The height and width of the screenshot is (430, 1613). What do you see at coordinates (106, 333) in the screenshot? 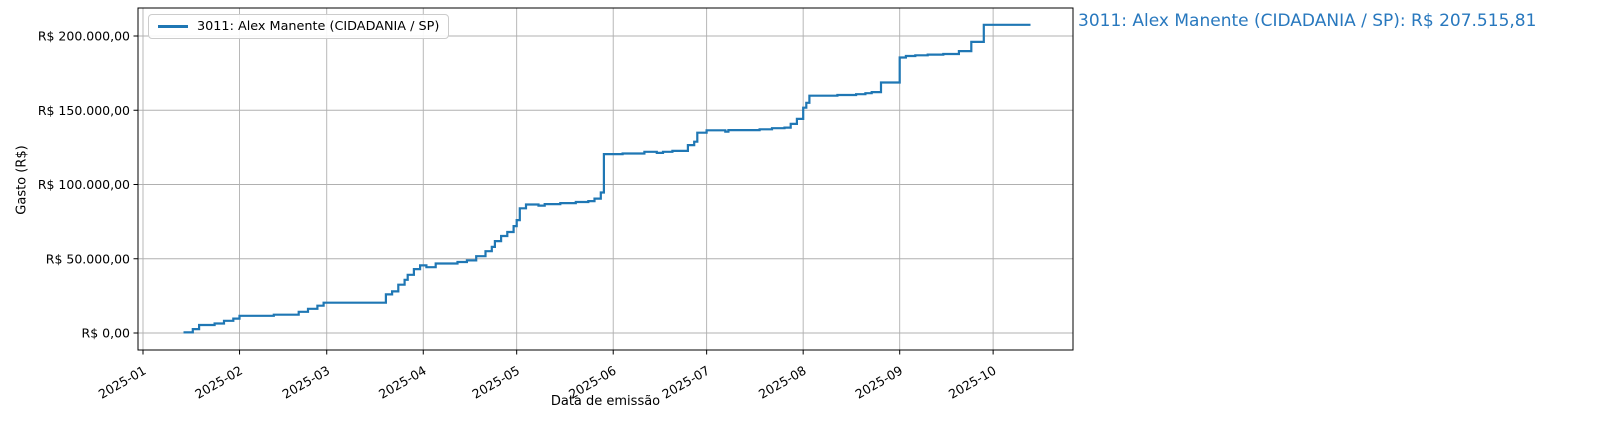
I see `y-tick-label: R$ 0,00` at bounding box center [106, 333].